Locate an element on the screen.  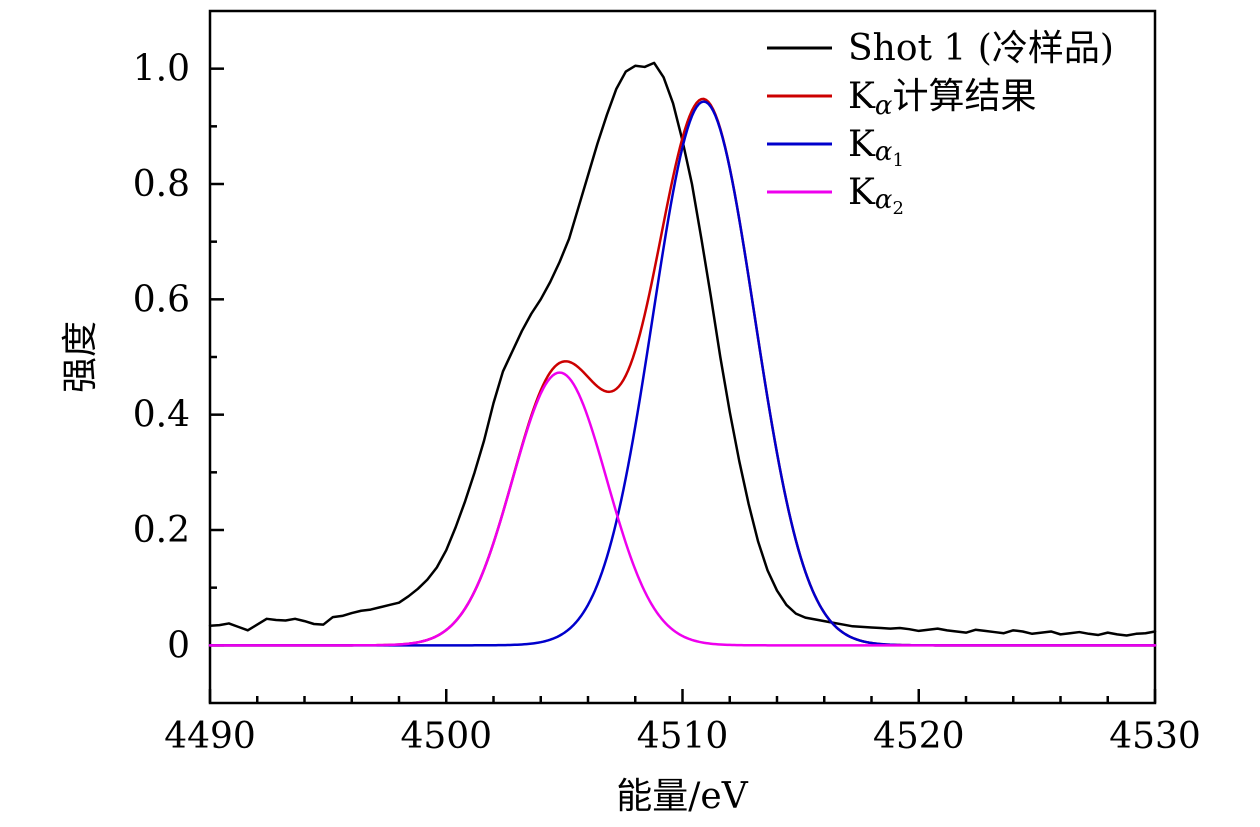
x-tick-label: 4530 is located at coordinates (1155, 736).